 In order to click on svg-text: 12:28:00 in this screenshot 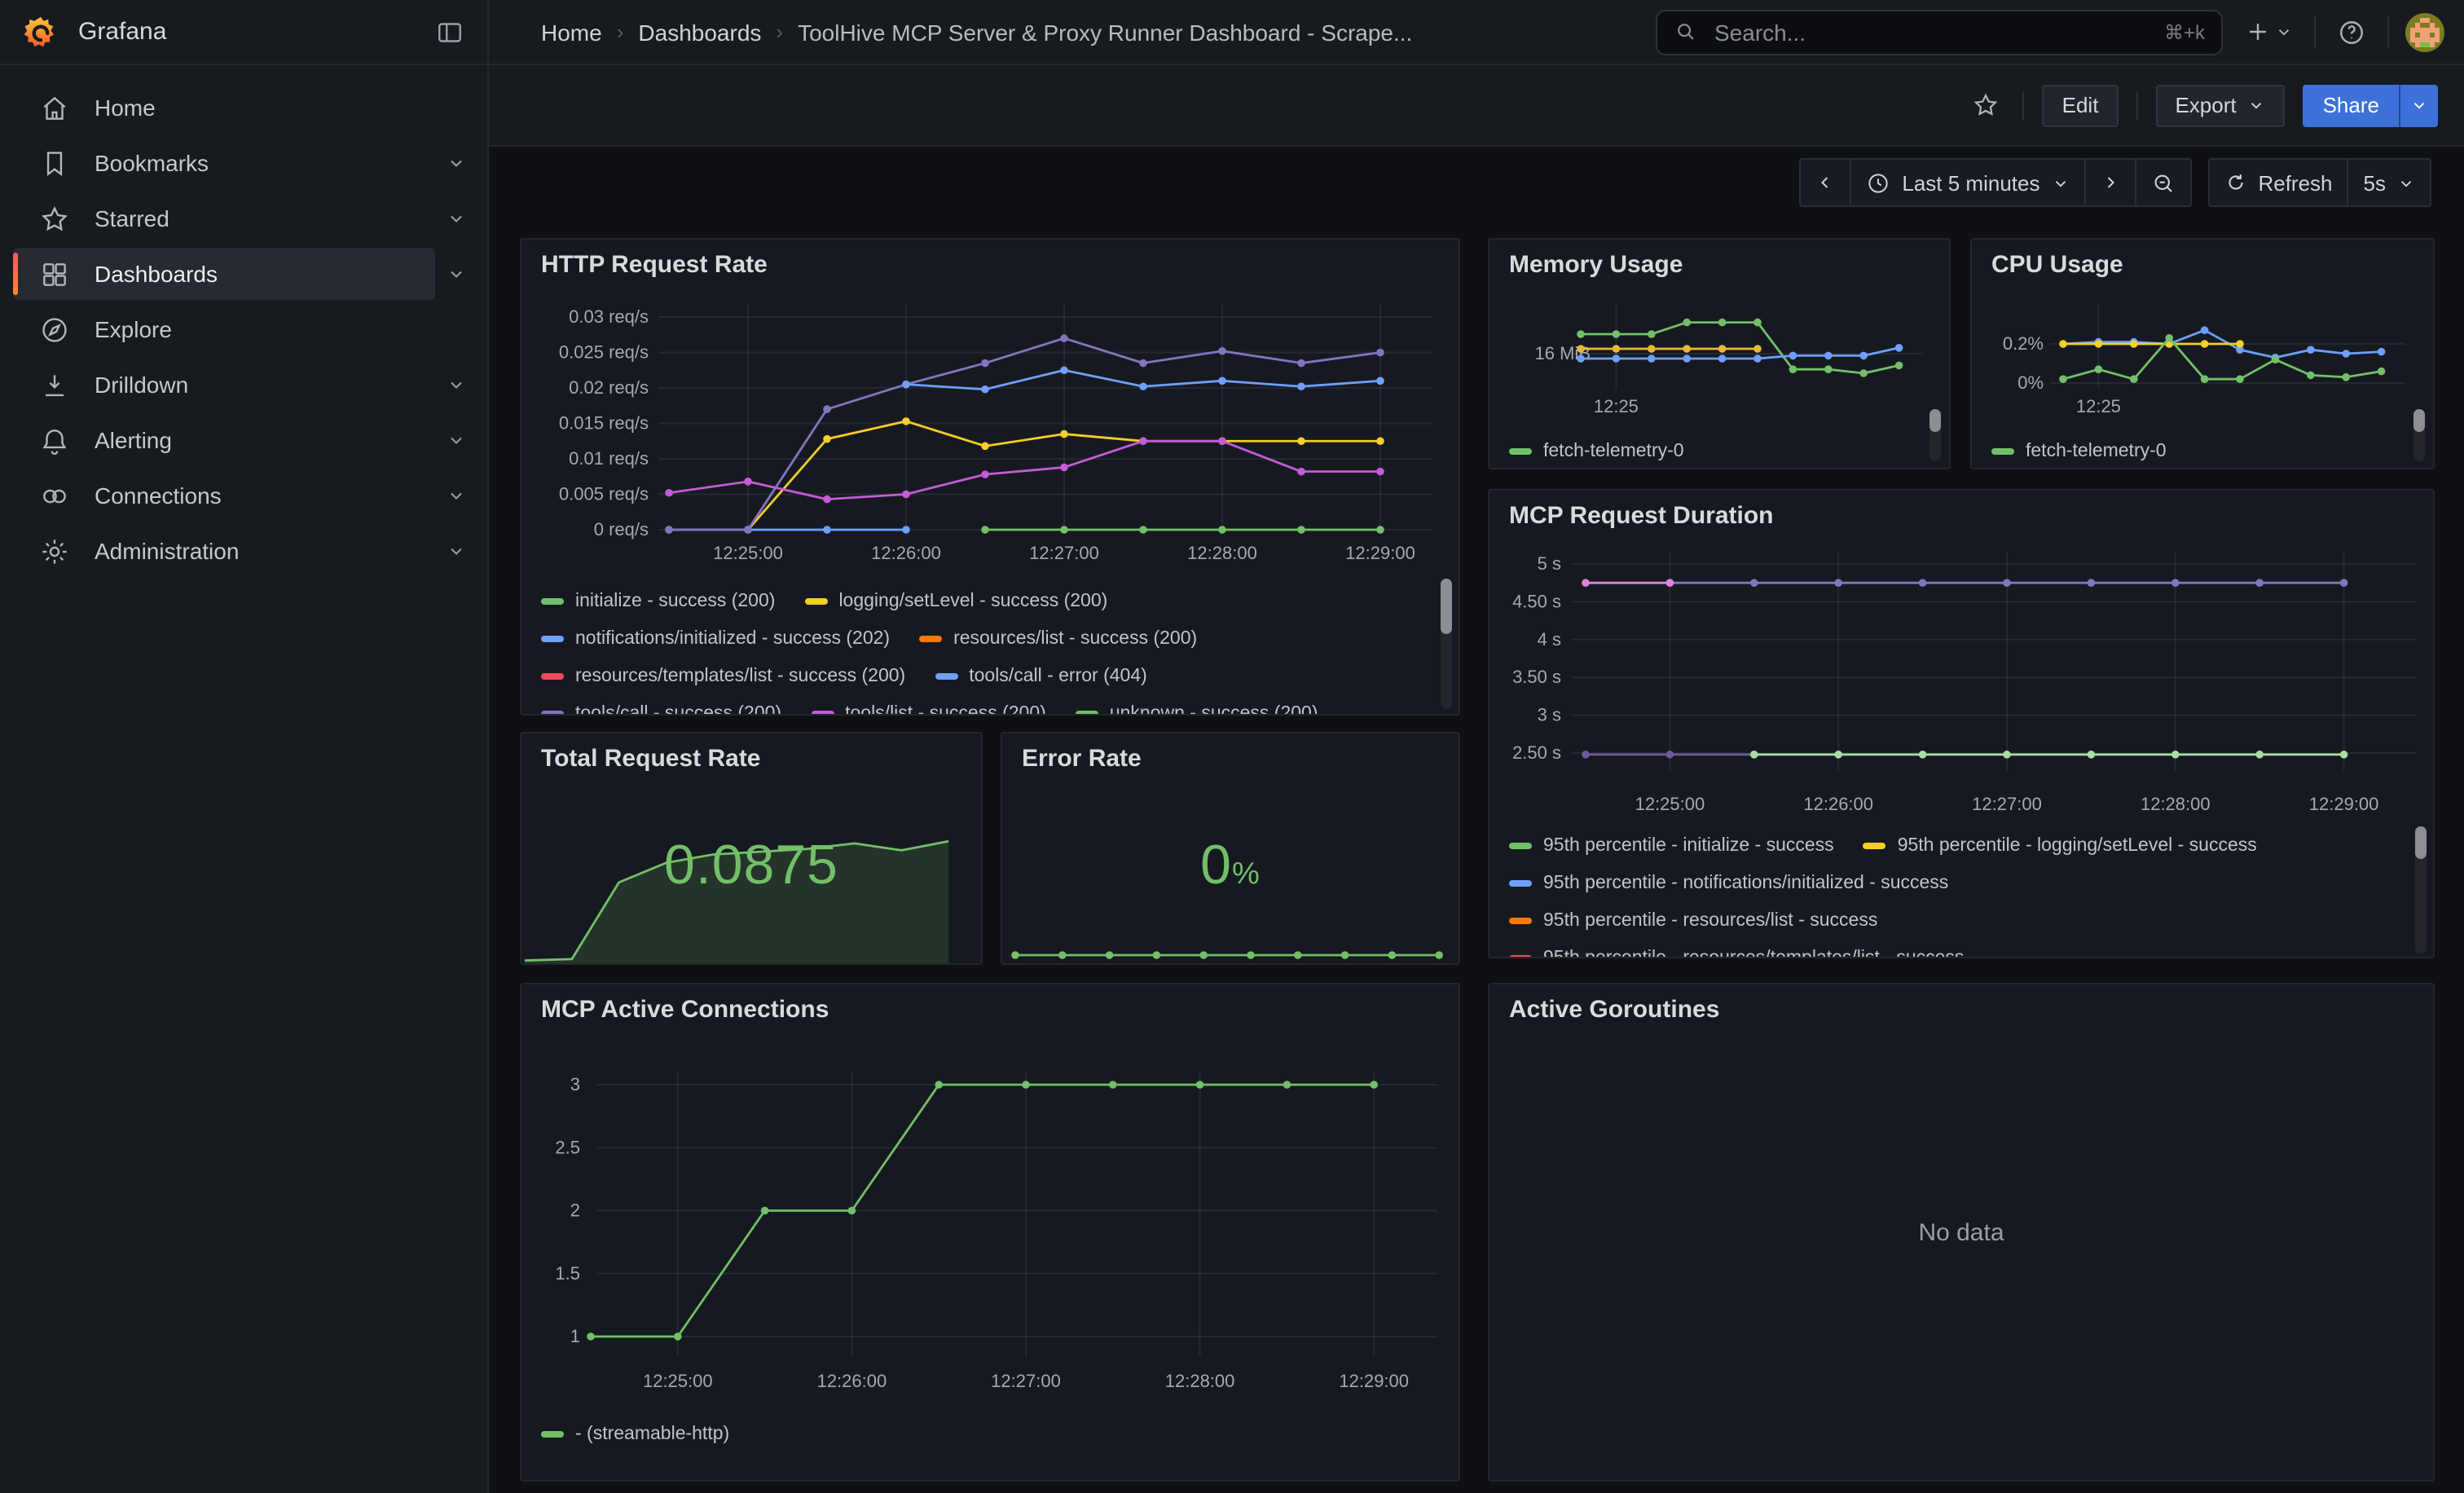, I will do `click(2176, 804)`.